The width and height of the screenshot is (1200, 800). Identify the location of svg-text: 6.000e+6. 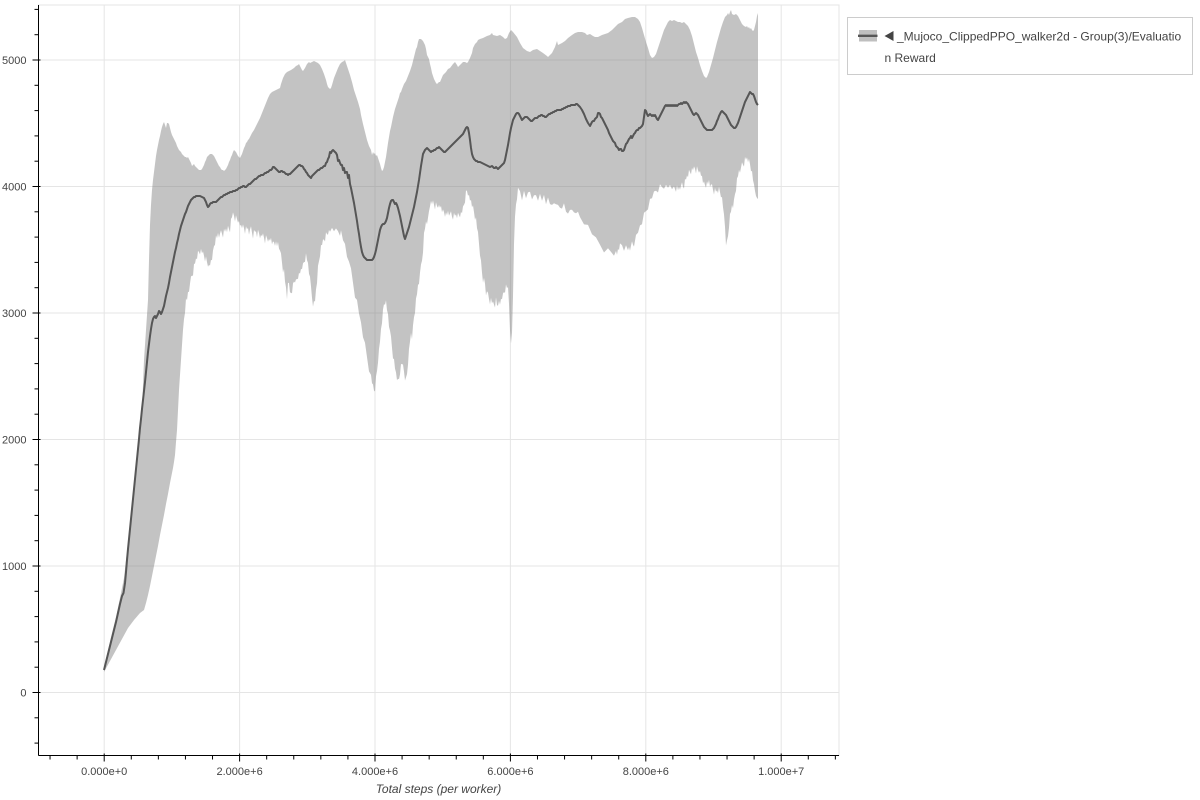
(510, 772).